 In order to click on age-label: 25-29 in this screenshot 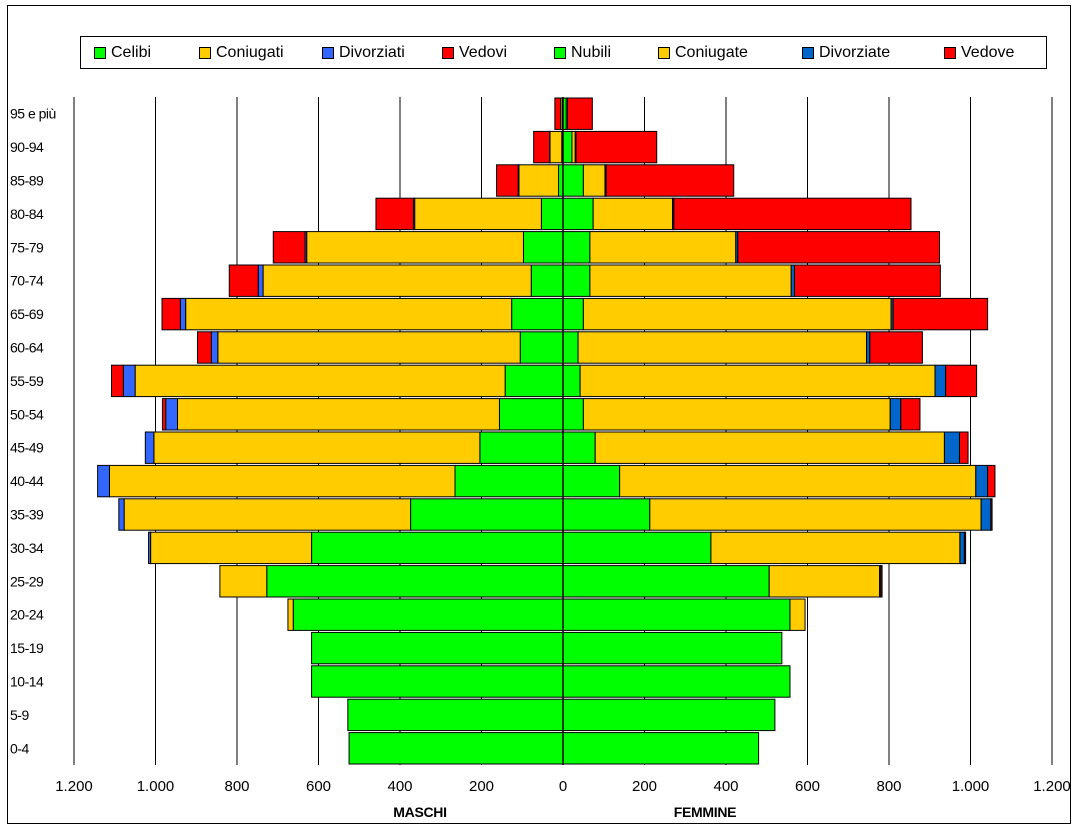, I will do `click(27, 581)`.